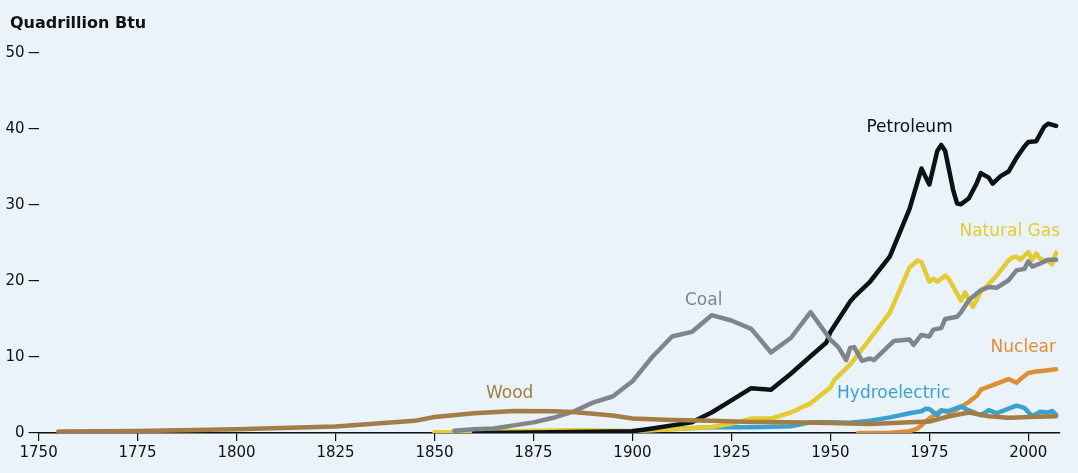  What do you see at coordinates (78, 22) in the screenshot?
I see `y-axis-title: Quadrillion Btu` at bounding box center [78, 22].